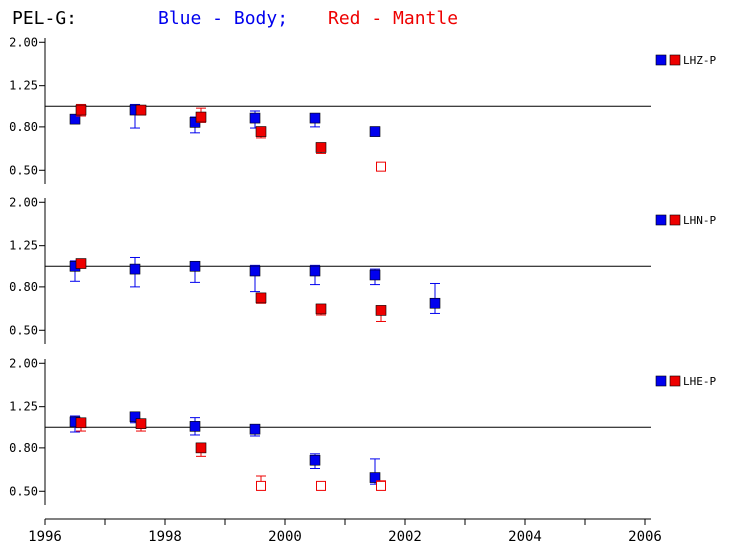 The width and height of the screenshot is (733, 551). What do you see at coordinates (645, 537) in the screenshot?
I see `x-tick-label: 2006` at bounding box center [645, 537].